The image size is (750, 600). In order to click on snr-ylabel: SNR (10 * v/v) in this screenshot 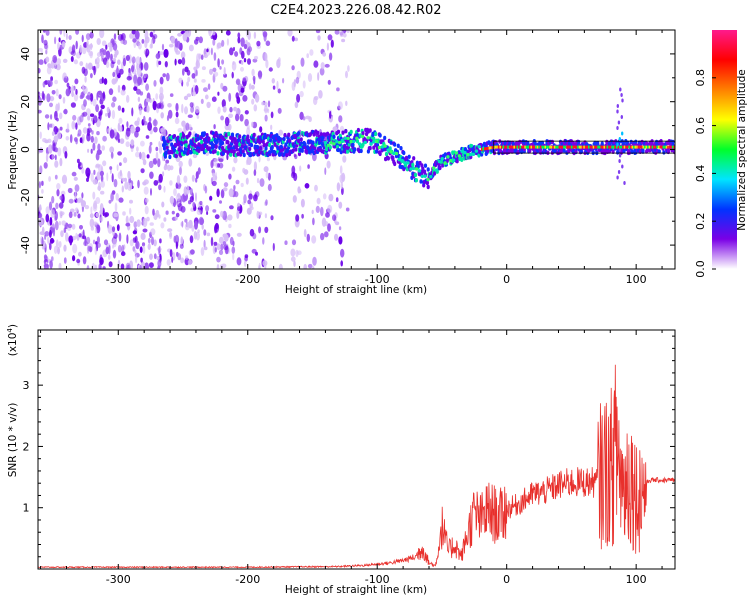, I will do `click(13, 440)`.